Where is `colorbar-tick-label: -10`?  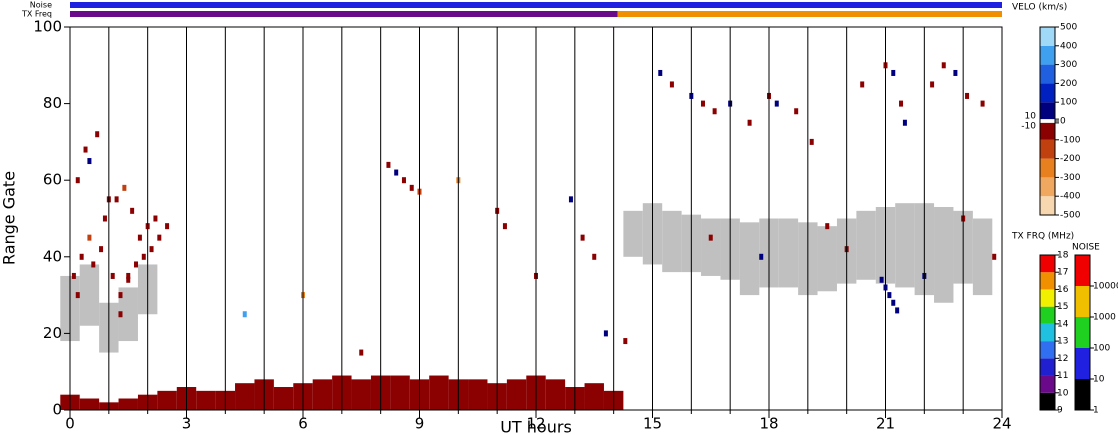 colorbar-tick-label: -10 is located at coordinates (1028, 126).